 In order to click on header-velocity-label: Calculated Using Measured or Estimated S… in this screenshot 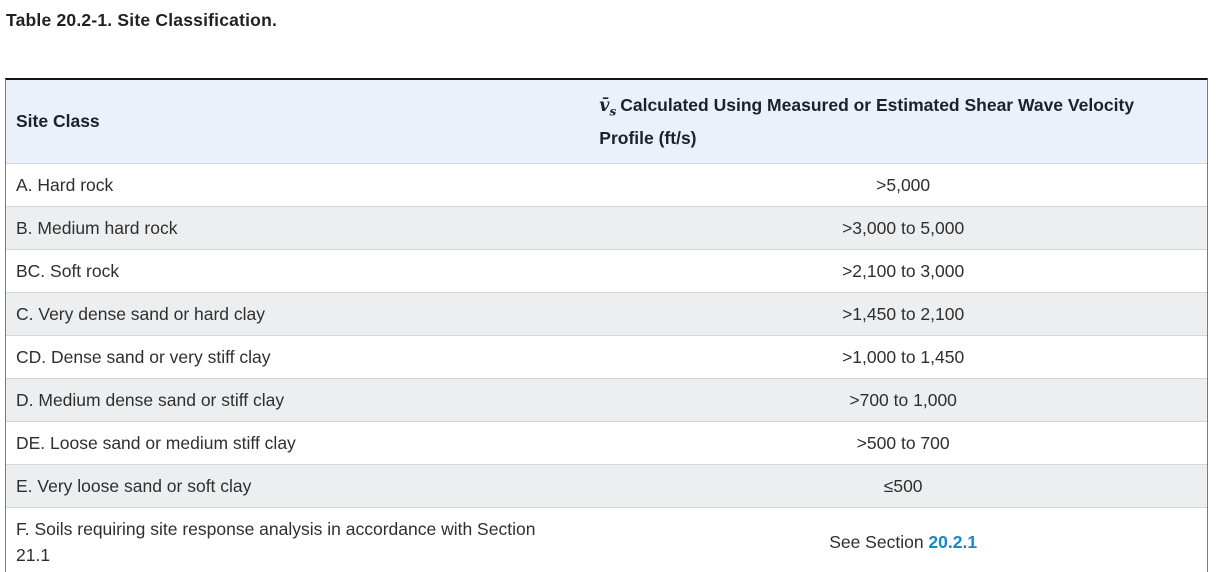, I will do `click(867, 121)`.